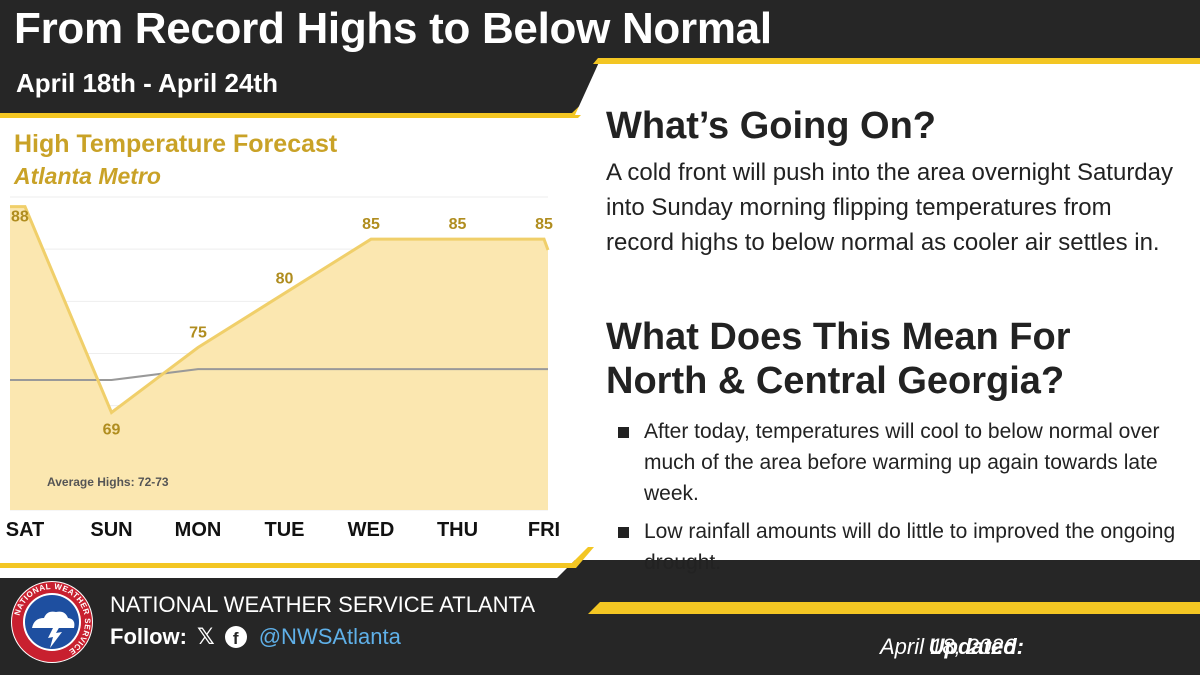 This screenshot has height=675, width=1200. Describe the element at coordinates (285, 278) in the screenshot. I see `value-label-tue: 80` at that location.